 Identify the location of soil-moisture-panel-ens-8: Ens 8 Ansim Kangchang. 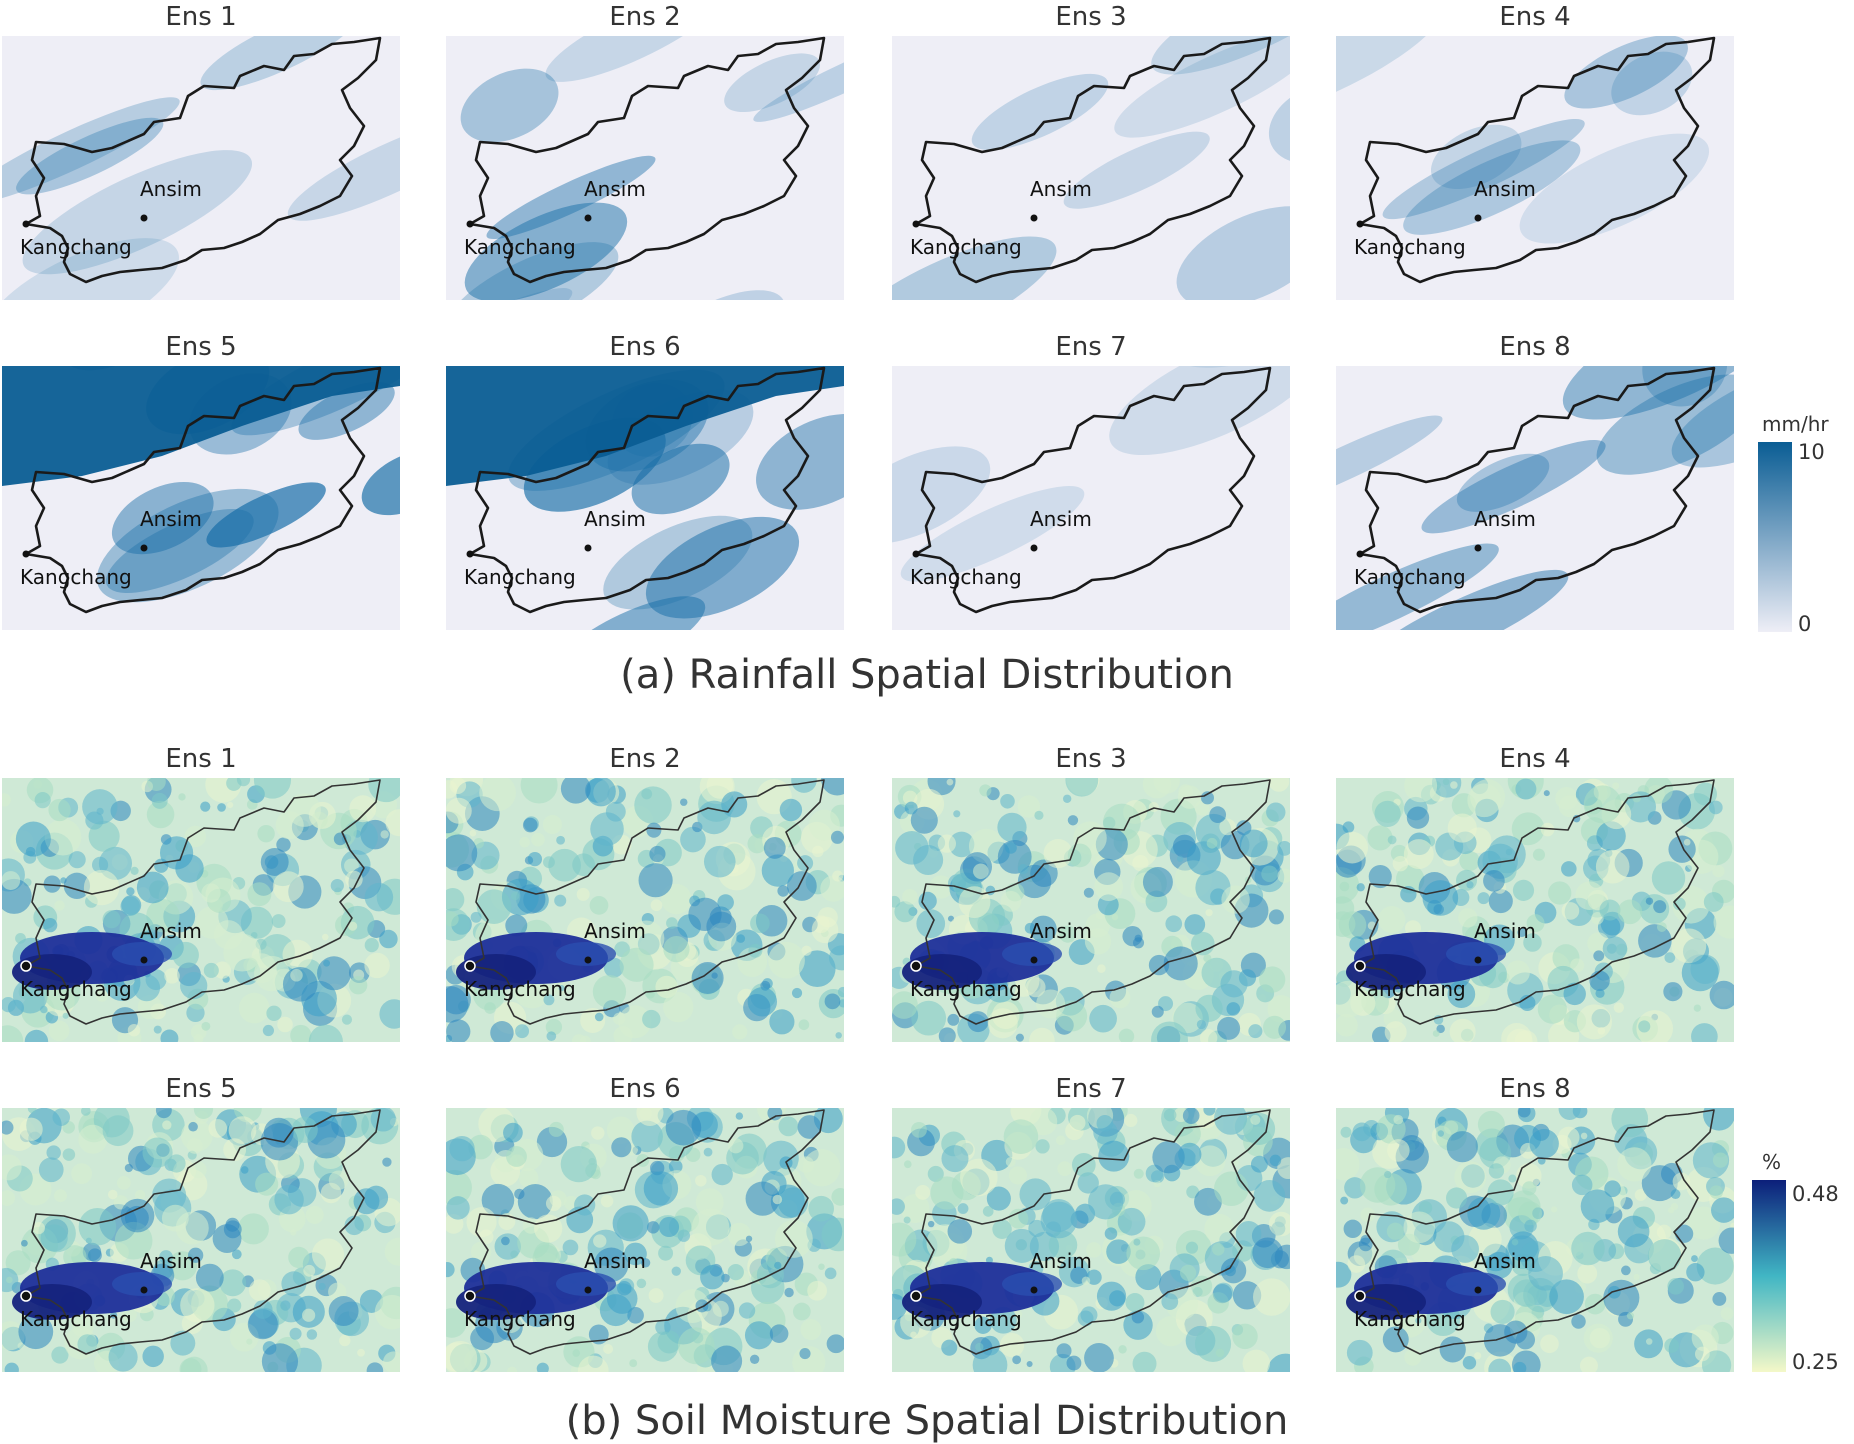
(1535, 1223).